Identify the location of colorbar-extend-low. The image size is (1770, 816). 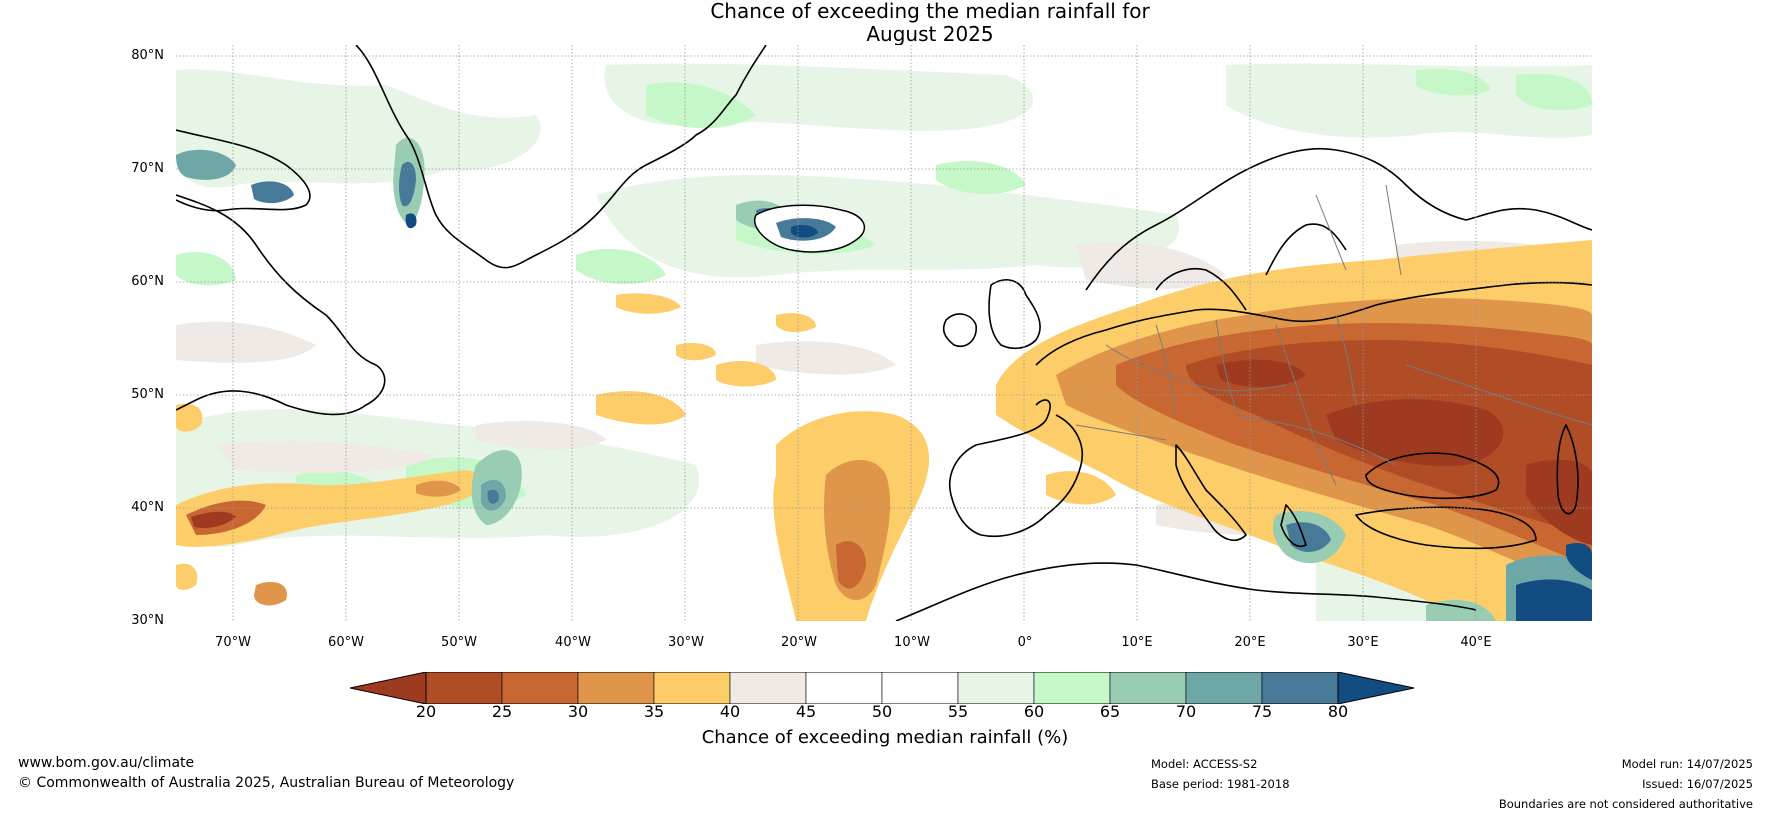
(388, 688).